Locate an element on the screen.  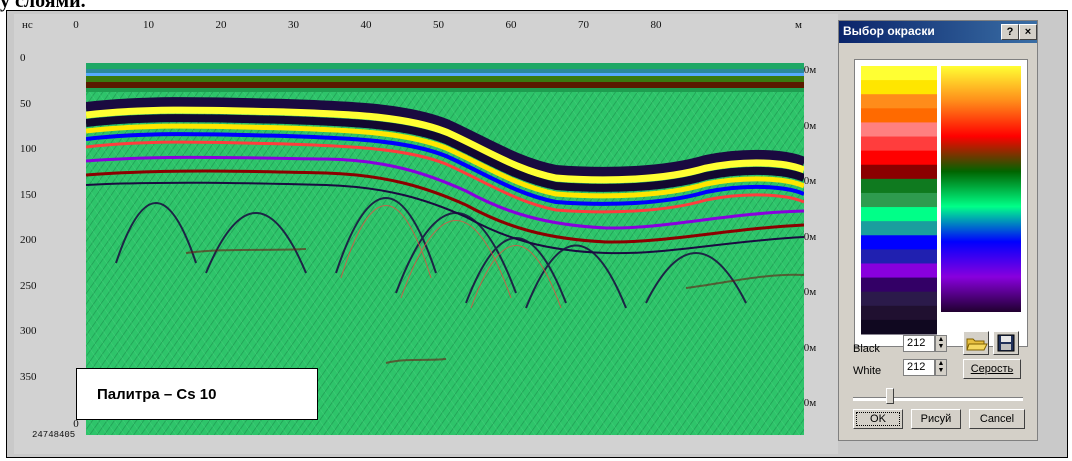
left-tick-label: 350 is located at coordinates (28, 376).